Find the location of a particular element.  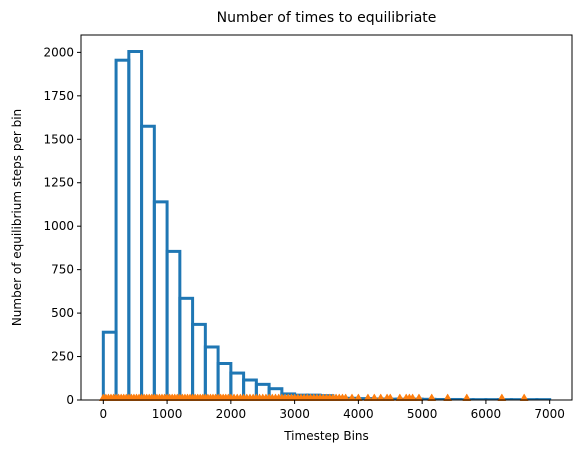

y-tick-label: 500 is located at coordinates (62, 313).